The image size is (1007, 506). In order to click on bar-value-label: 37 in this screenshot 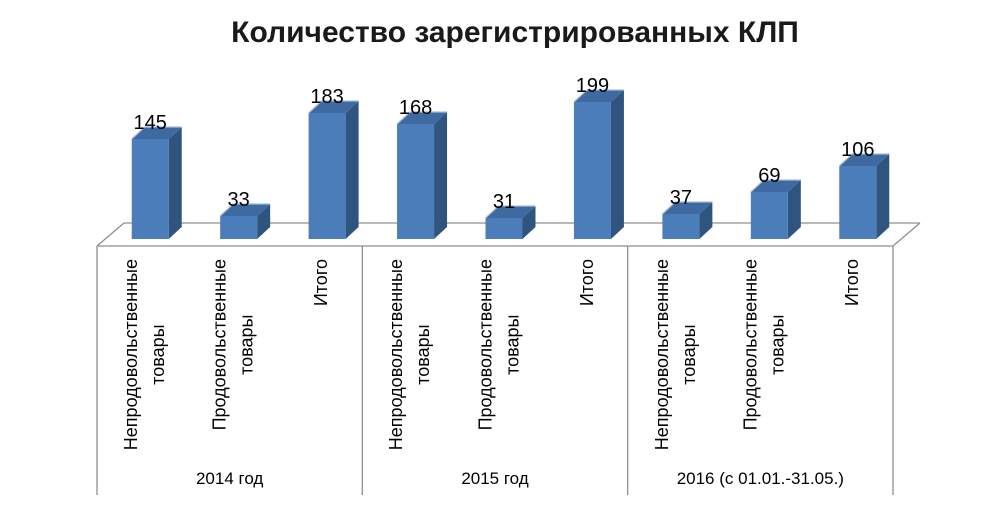, I will do `click(680, 198)`.